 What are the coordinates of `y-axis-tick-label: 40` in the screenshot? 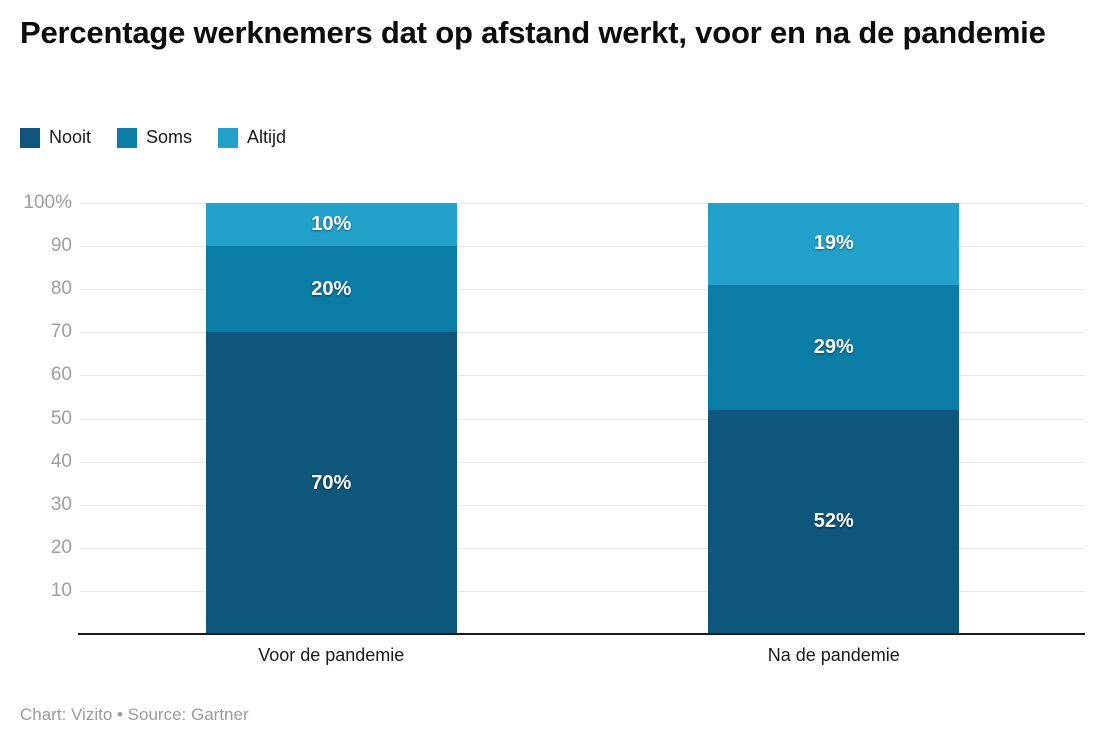 It's located at (61, 461).